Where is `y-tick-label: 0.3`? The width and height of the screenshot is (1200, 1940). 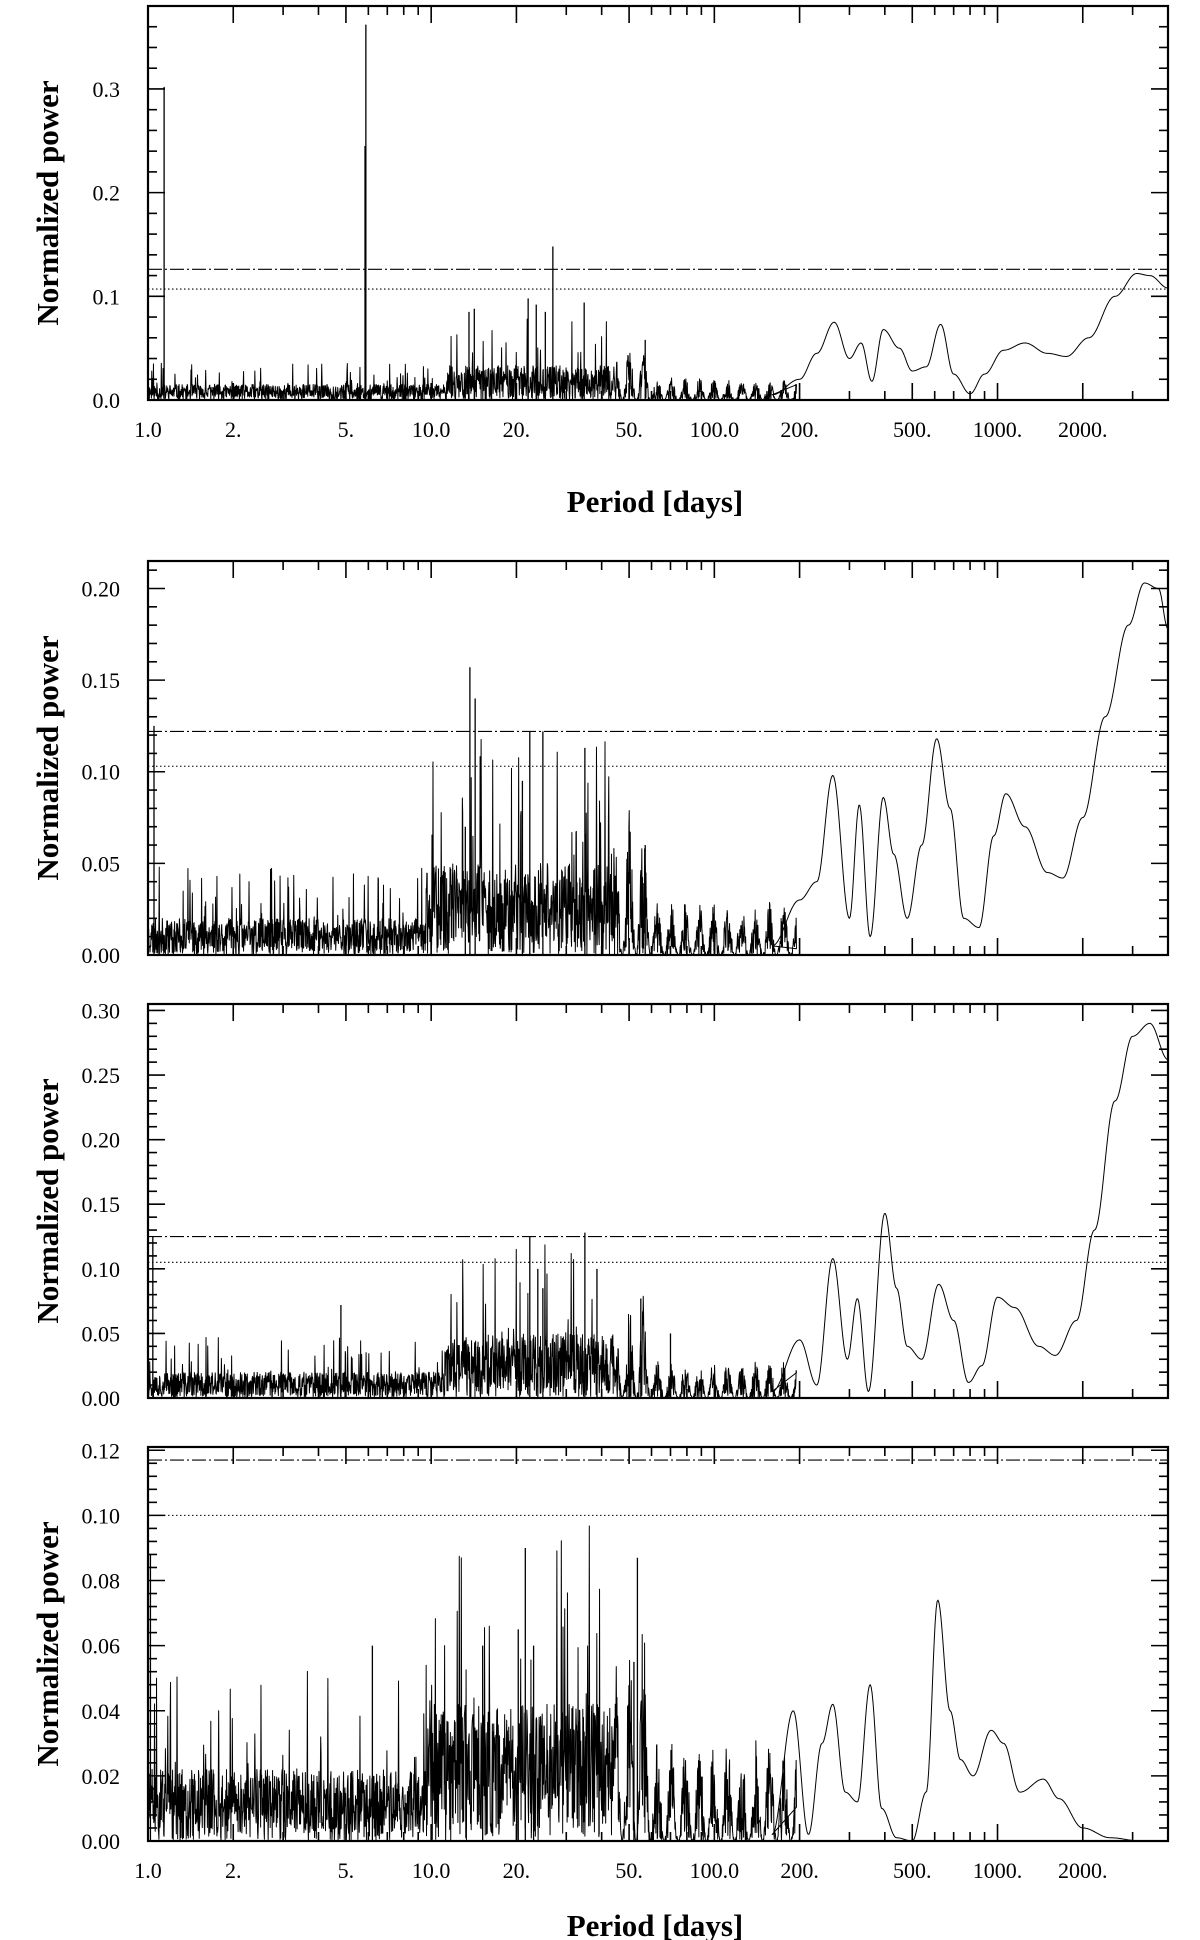
y-tick-label: 0.3 is located at coordinates (107, 89).